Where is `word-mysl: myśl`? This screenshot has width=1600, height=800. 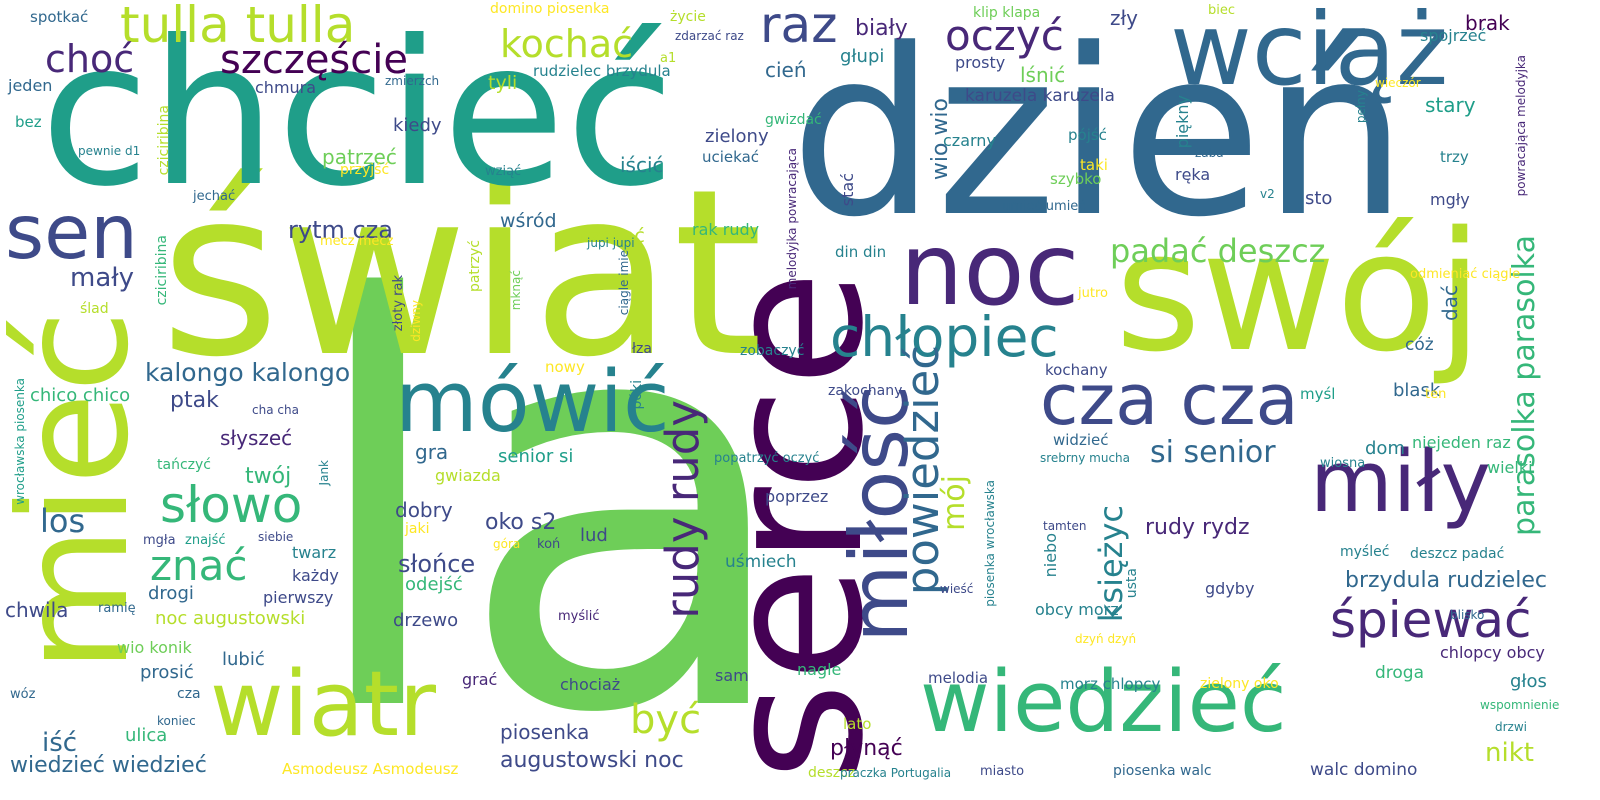
word-mysl: myśl is located at coordinates (1318, 394).